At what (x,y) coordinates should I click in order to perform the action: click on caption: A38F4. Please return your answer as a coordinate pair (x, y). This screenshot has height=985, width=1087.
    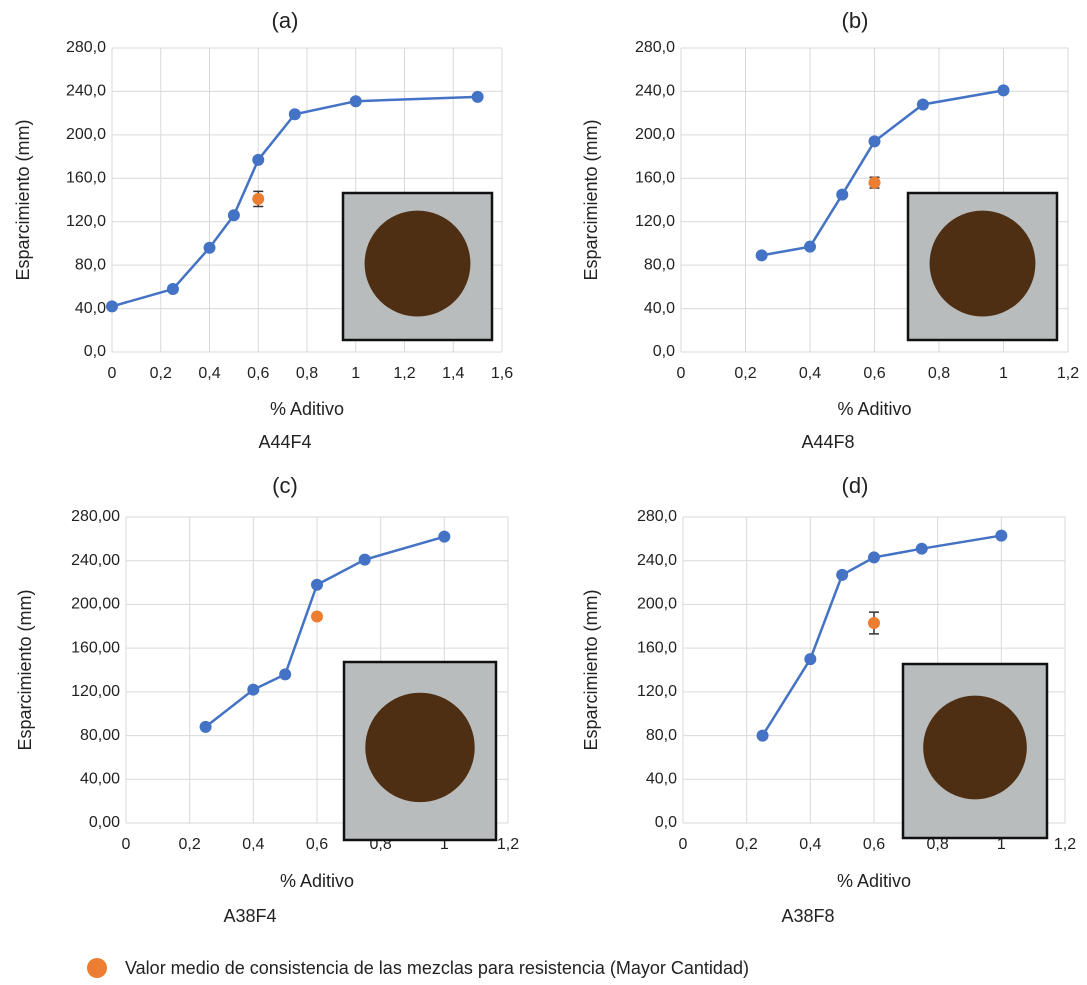
    Looking at the image, I should click on (249, 916).